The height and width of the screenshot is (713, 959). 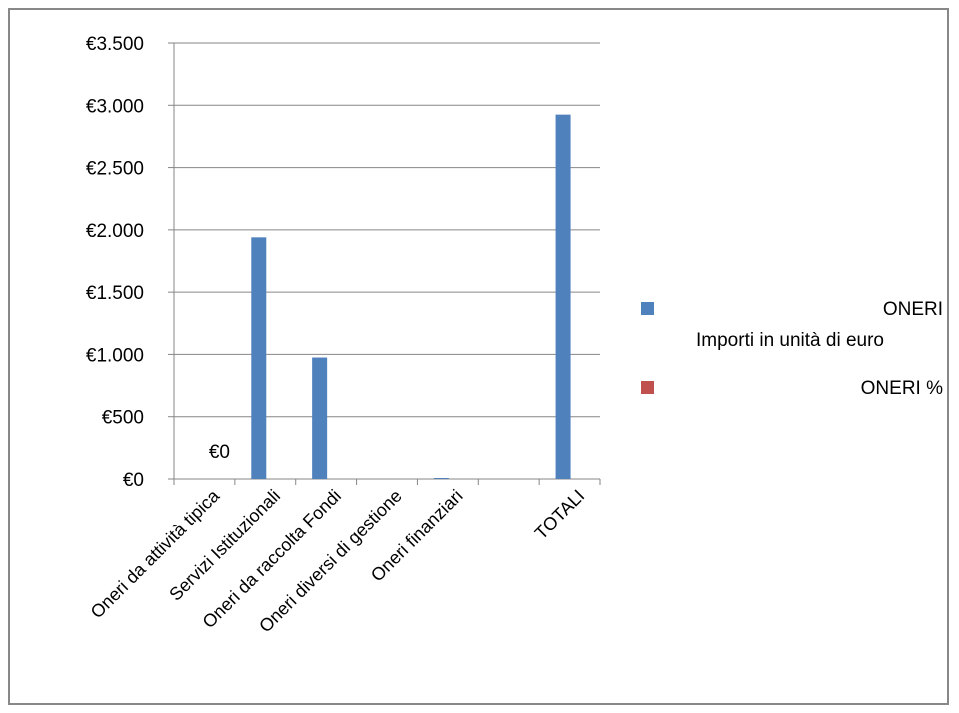 What do you see at coordinates (560, 515) in the screenshot?
I see `x-tick-label: TOTALI` at bounding box center [560, 515].